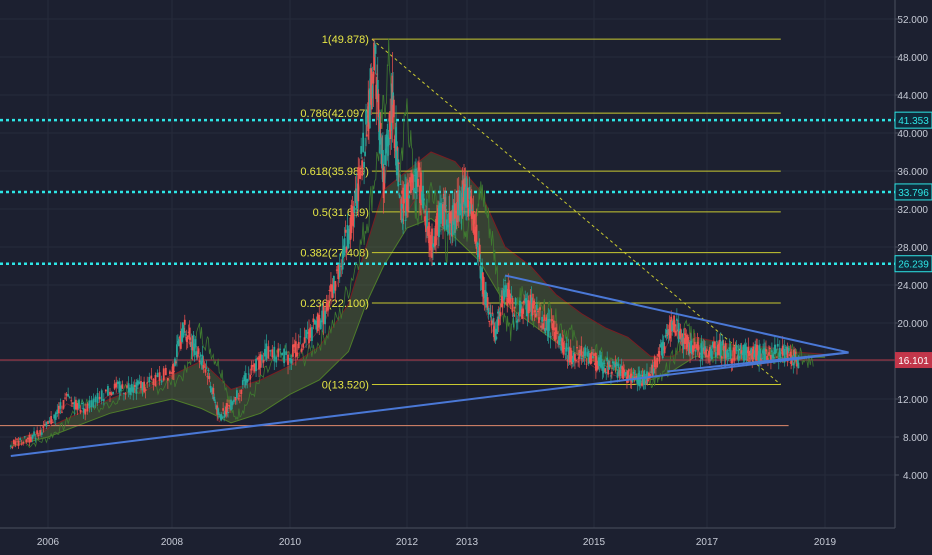 Image resolution: width=932 pixels, height=555 pixels. I want to click on price-tags: 41.353 33.796 26.239 16.101, so click(913, 240).